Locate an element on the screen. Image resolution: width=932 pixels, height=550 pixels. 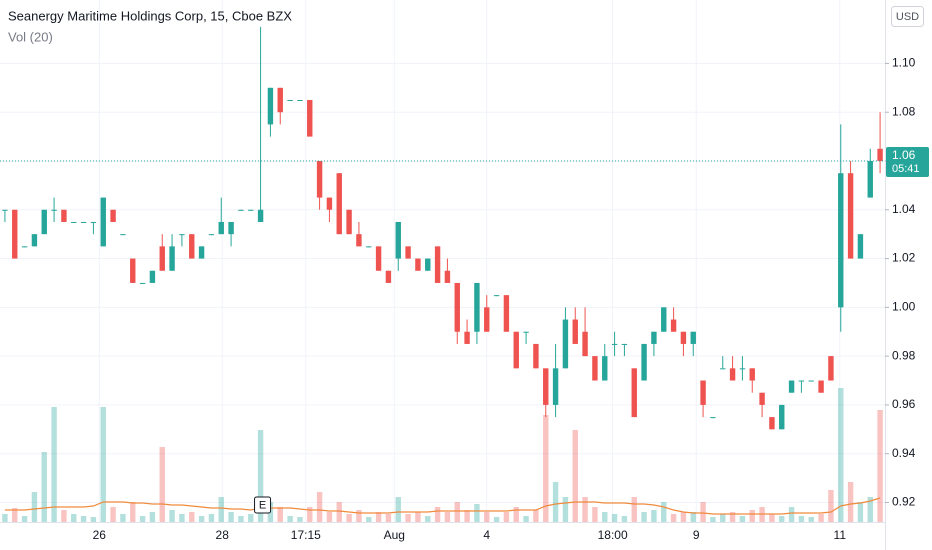
last-price-tag is located at coordinates (907, 161).